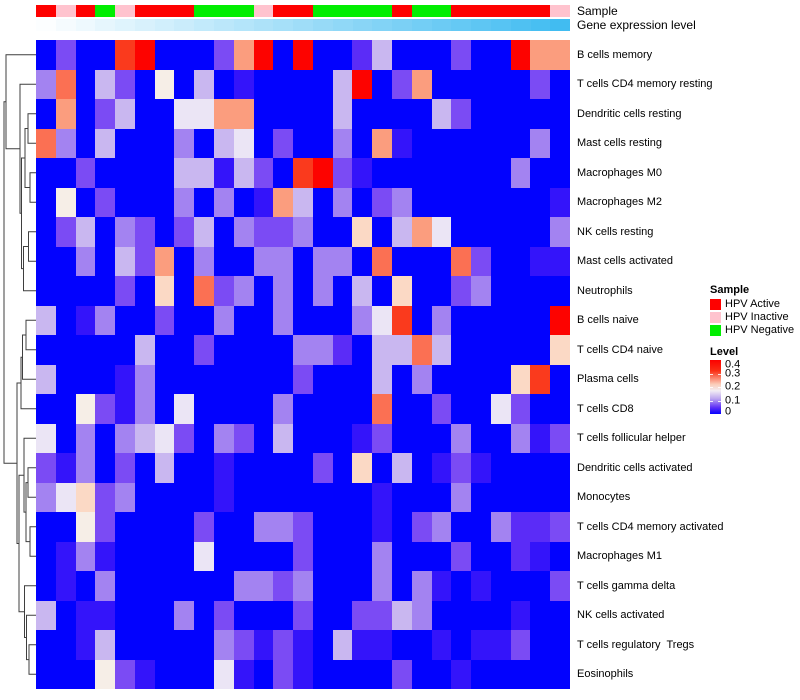 The image size is (800, 700). I want to click on level-colorbar-wrap: 0.4 0.3 0.2 0.1 0, so click(740, 387).